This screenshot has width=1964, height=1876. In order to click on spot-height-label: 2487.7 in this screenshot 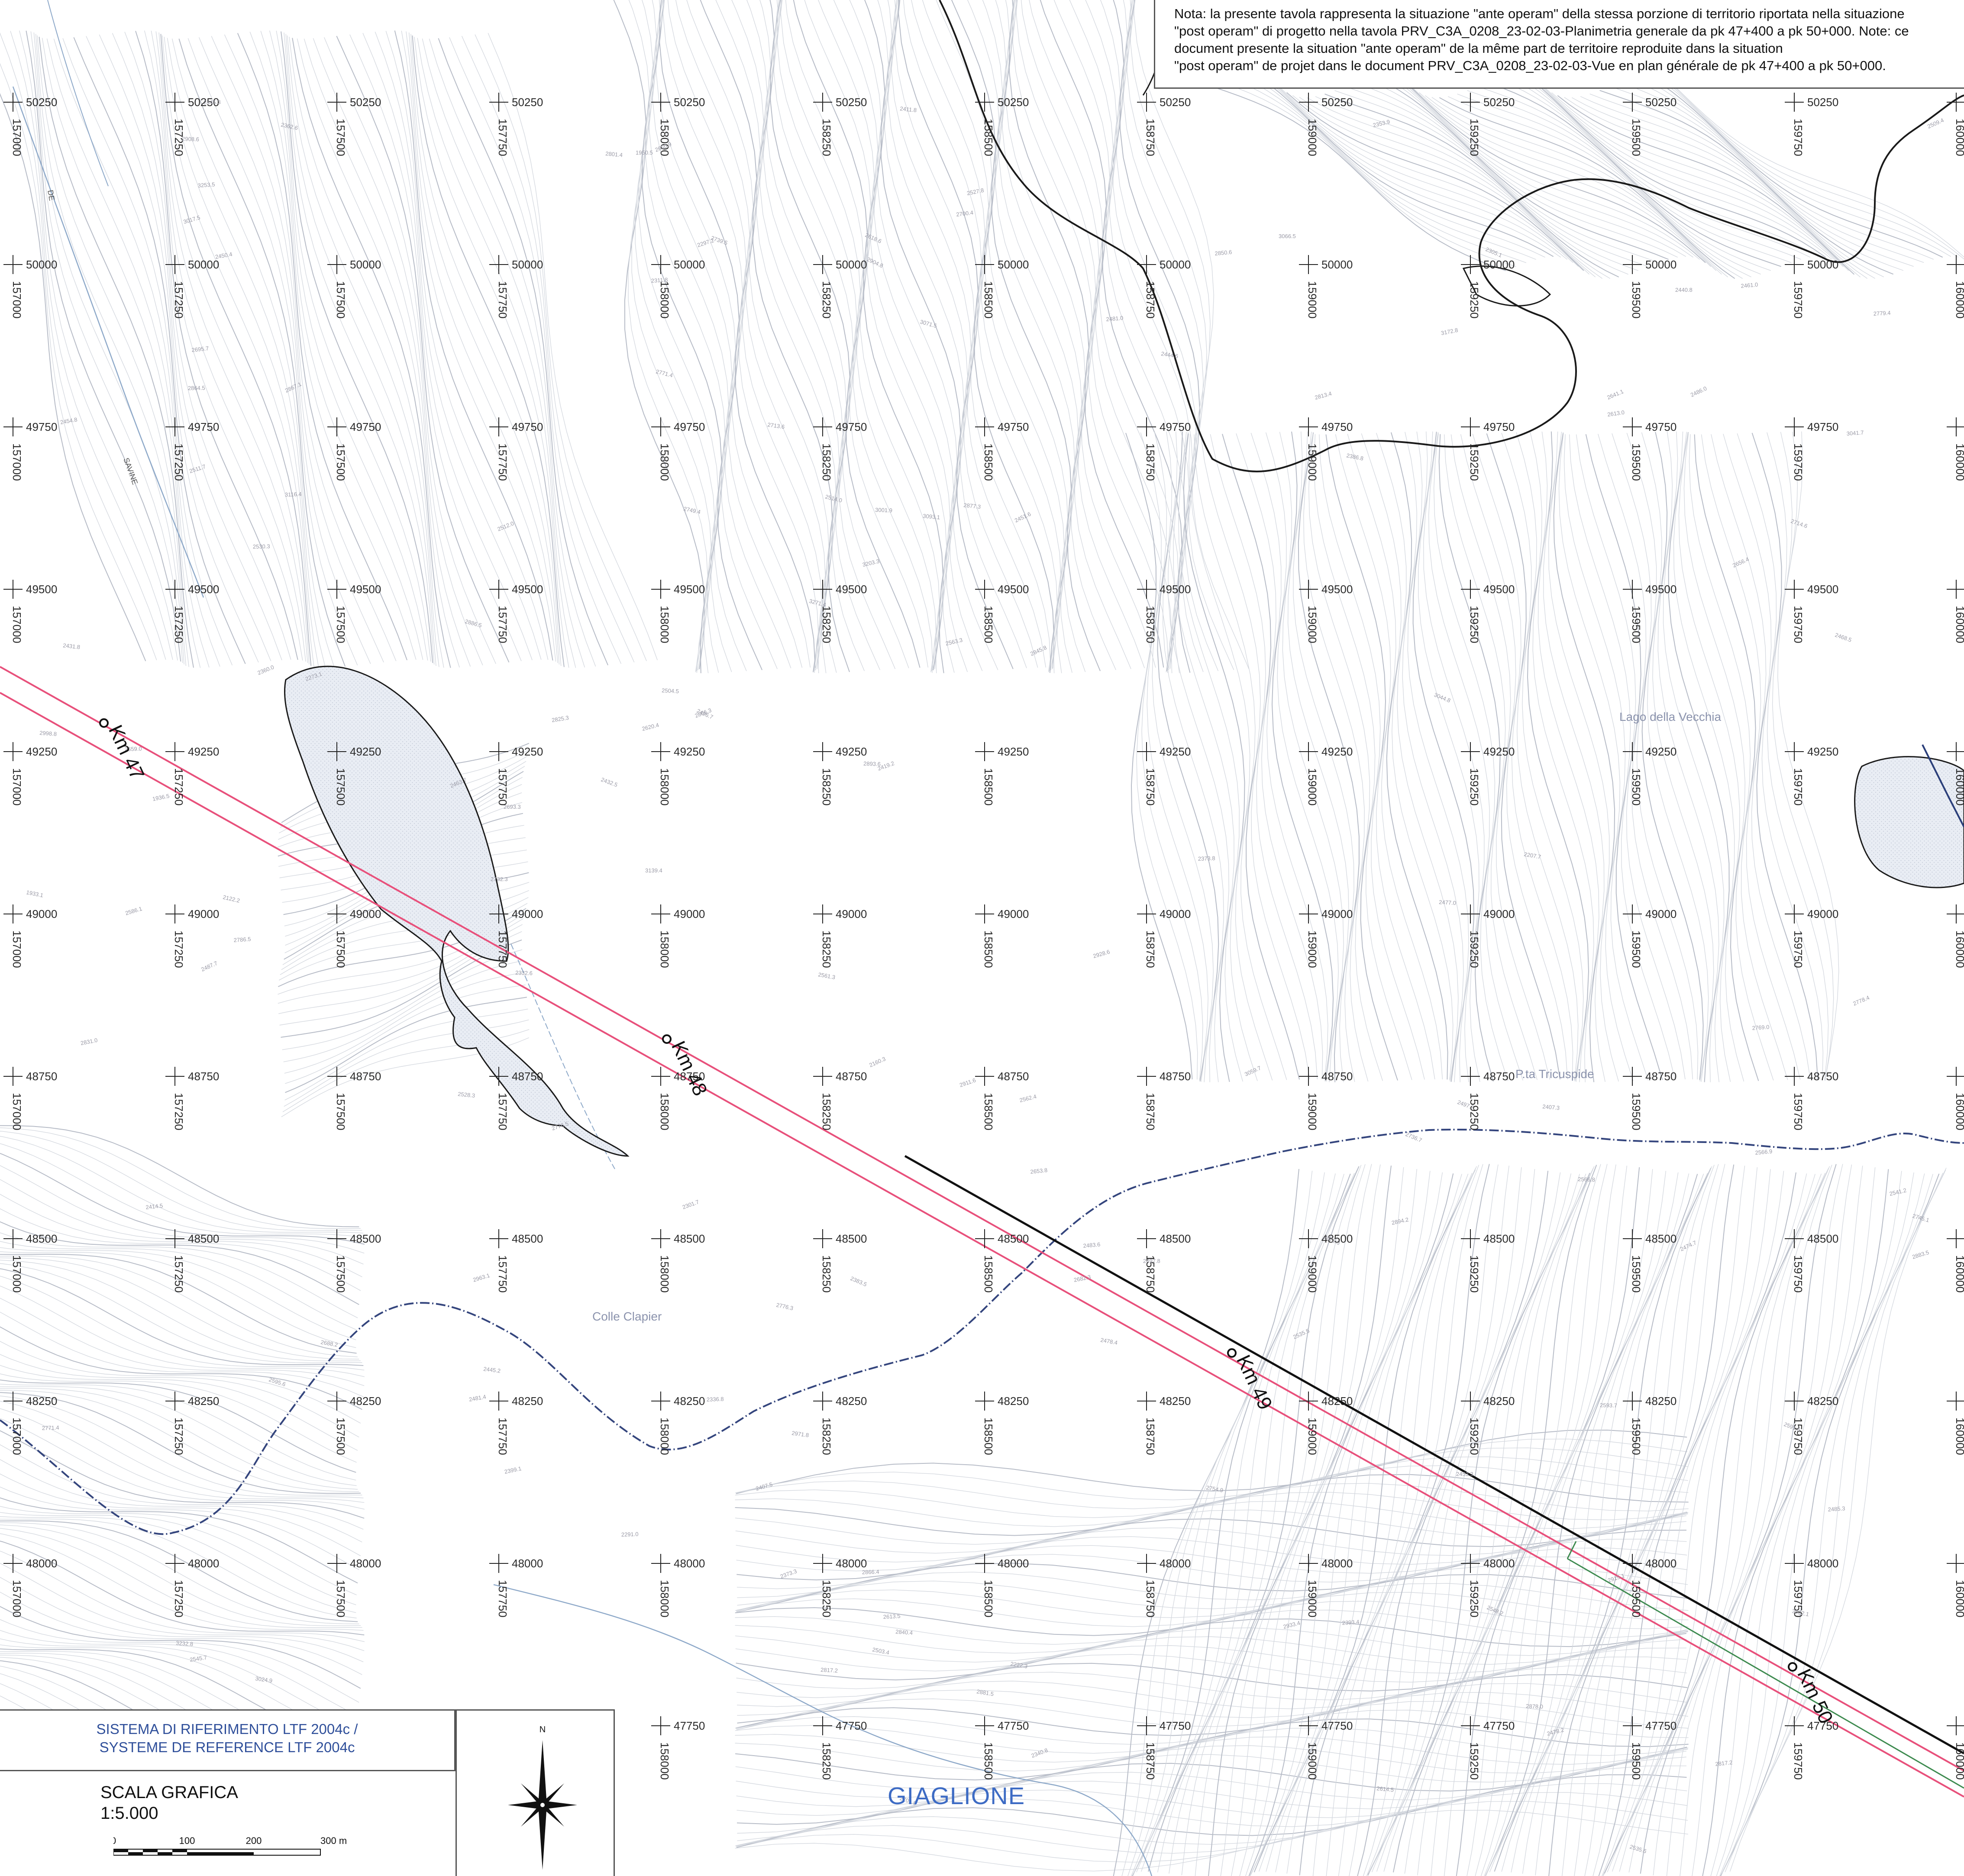, I will do `click(209, 967)`.